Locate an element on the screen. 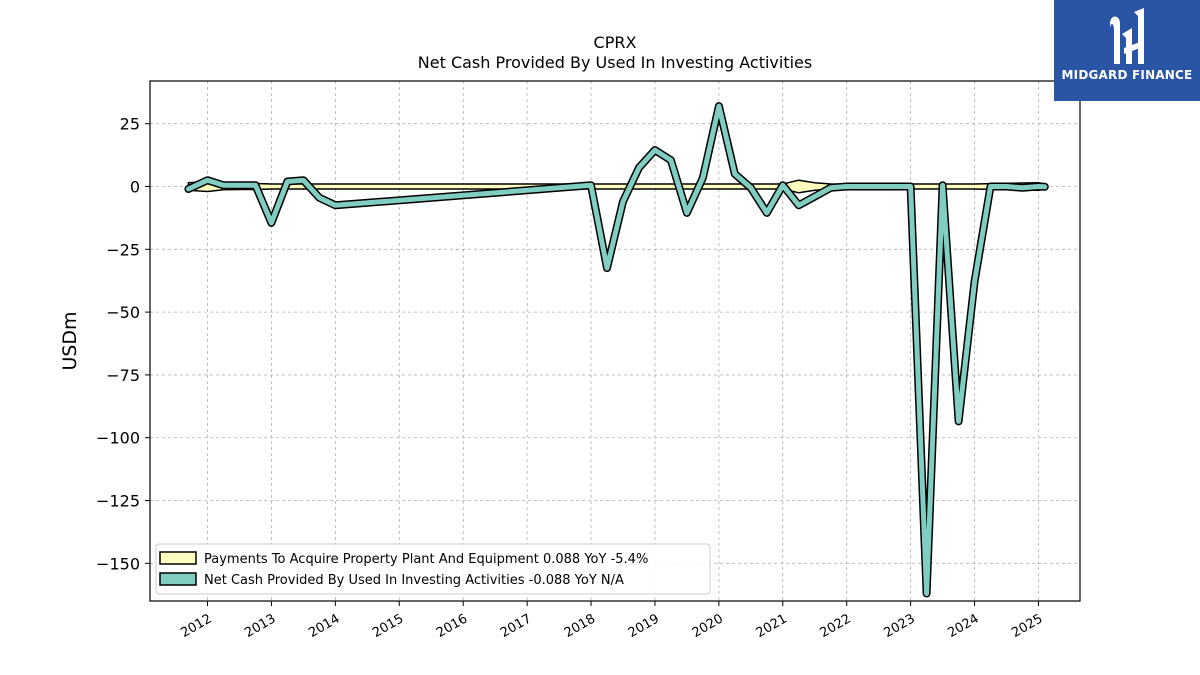 The width and height of the screenshot is (1200, 675). y-axis: 25 0 −25 −50 −75 −100 −125 −150 is located at coordinates (123, 344).